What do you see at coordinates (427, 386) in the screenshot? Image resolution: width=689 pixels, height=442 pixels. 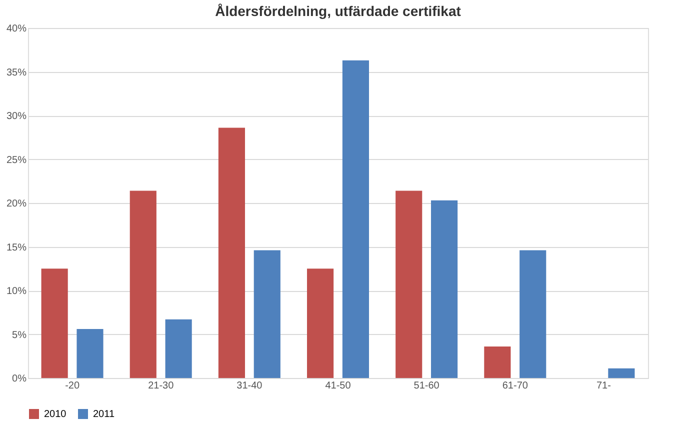 I see `x-tick-label: 51-60` at bounding box center [427, 386].